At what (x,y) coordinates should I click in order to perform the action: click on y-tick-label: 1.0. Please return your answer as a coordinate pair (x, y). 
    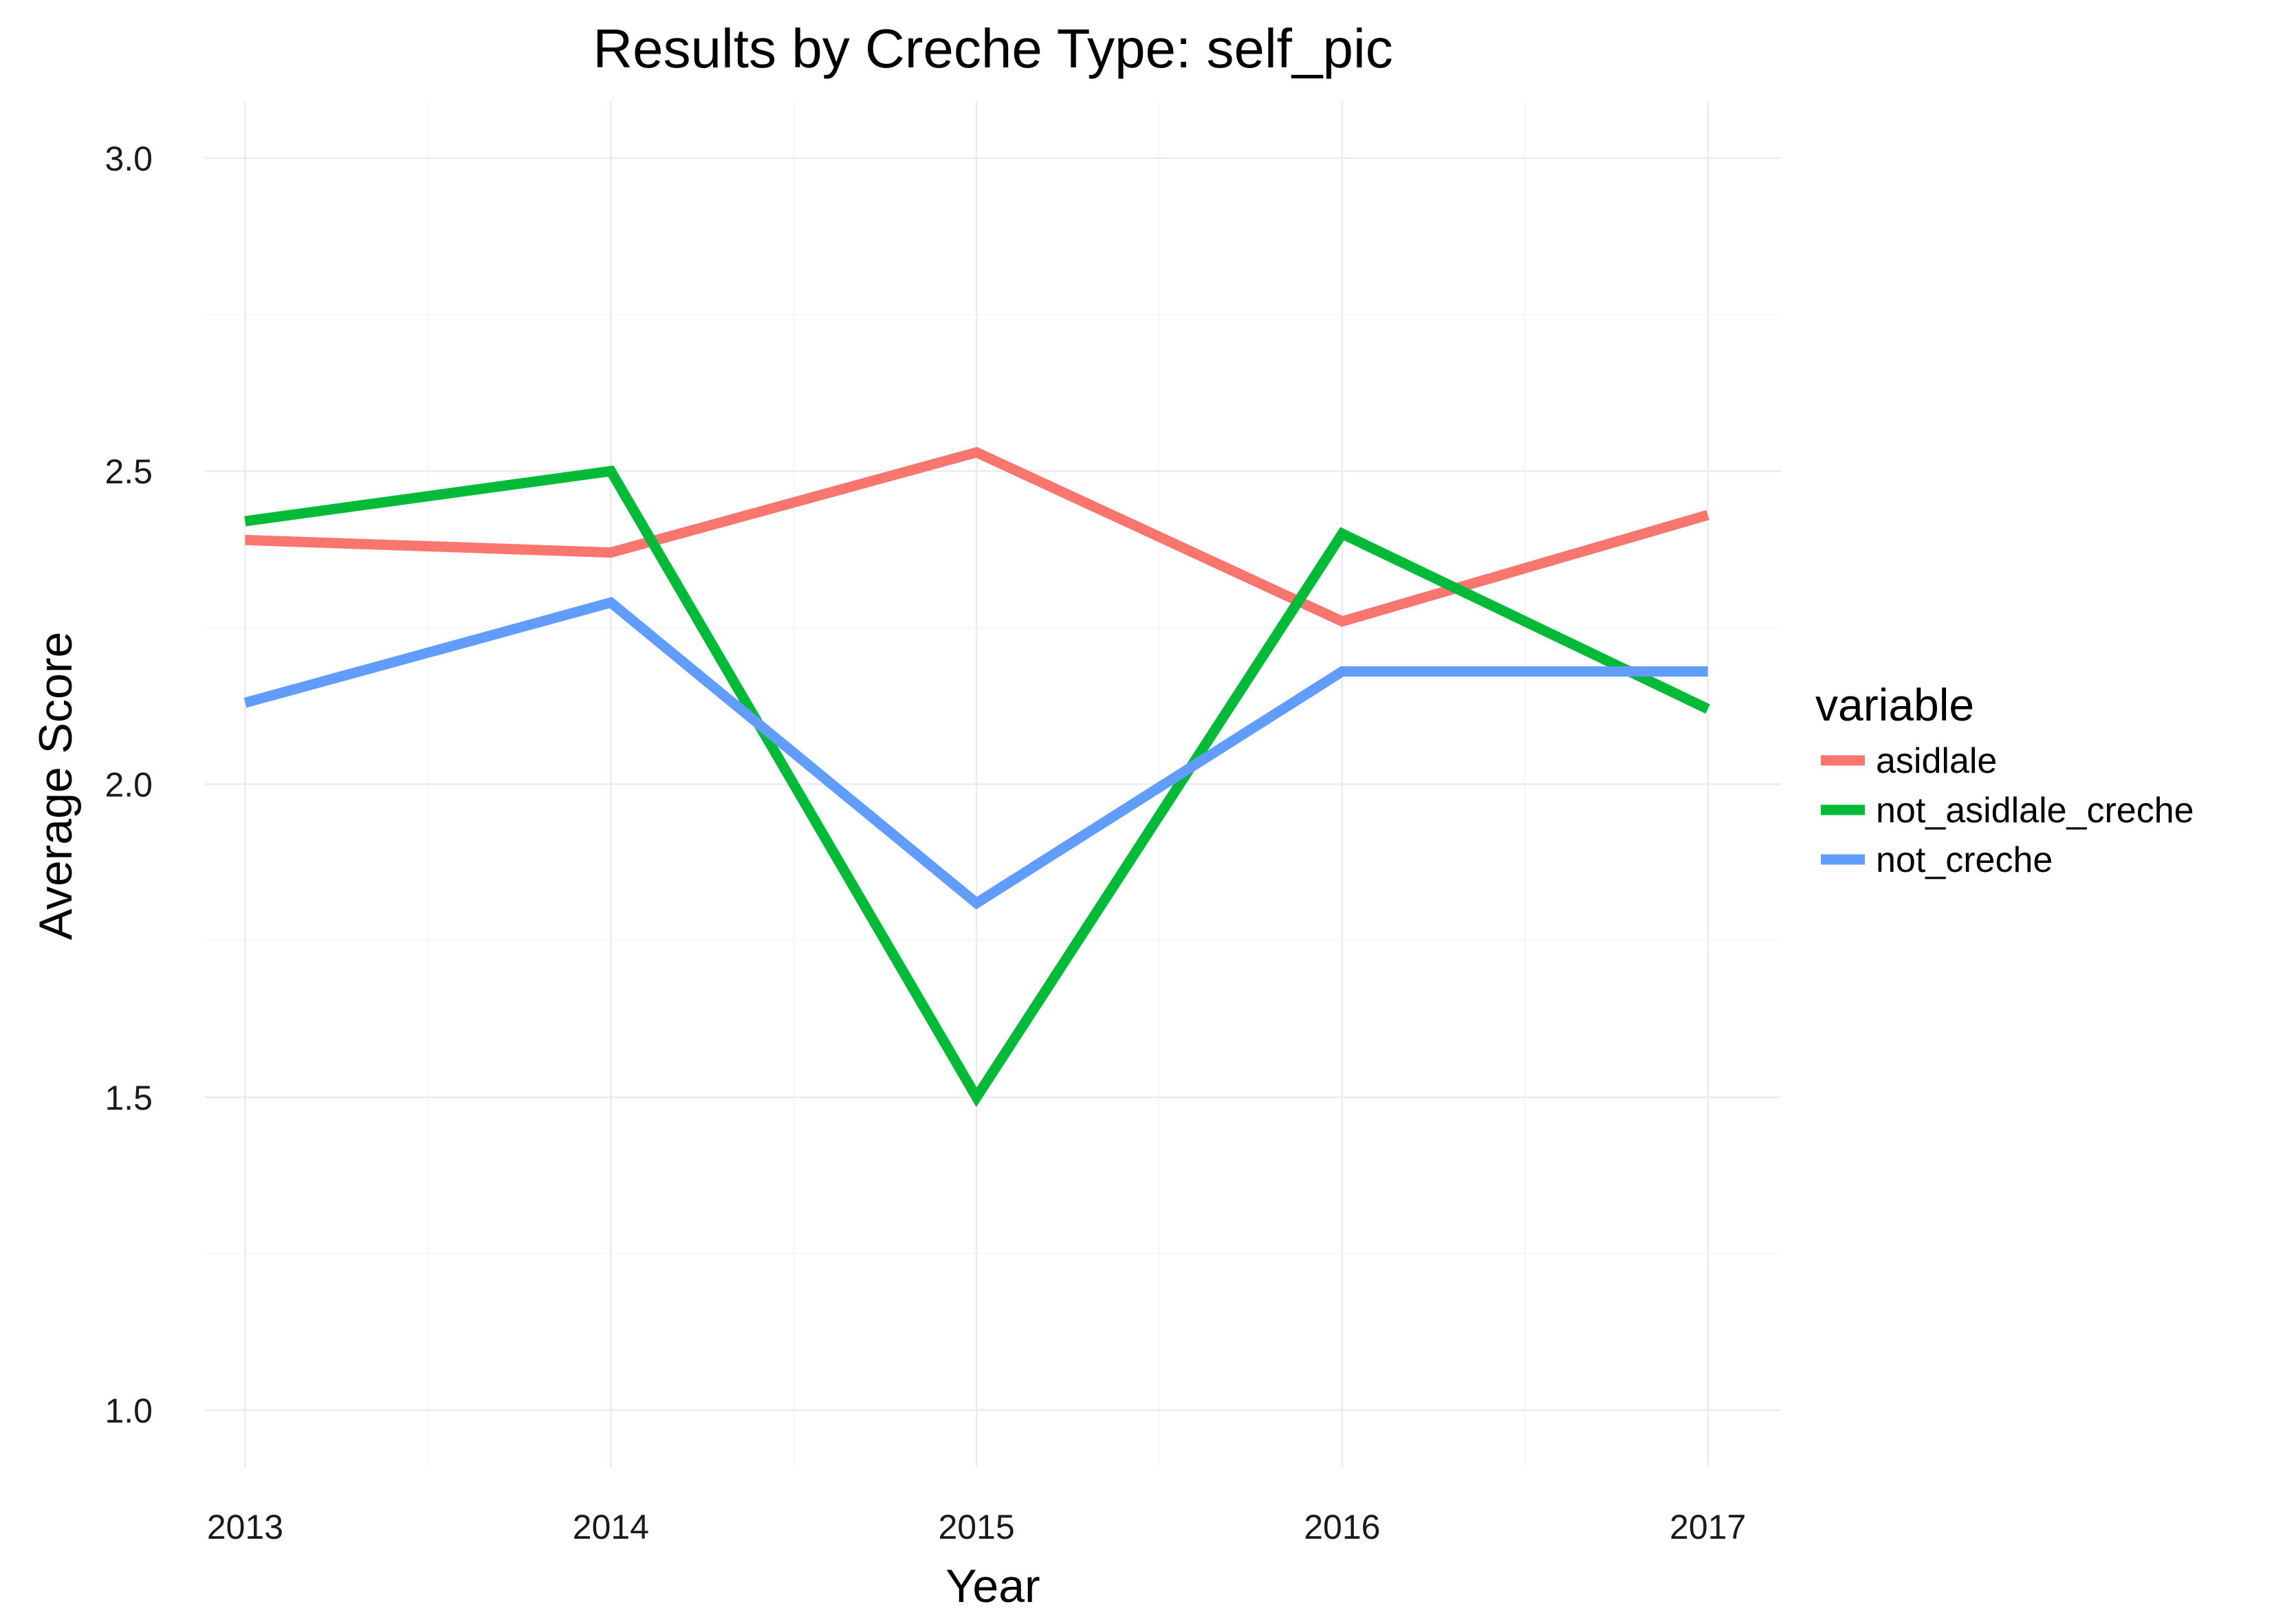
    Looking at the image, I should click on (129, 1411).